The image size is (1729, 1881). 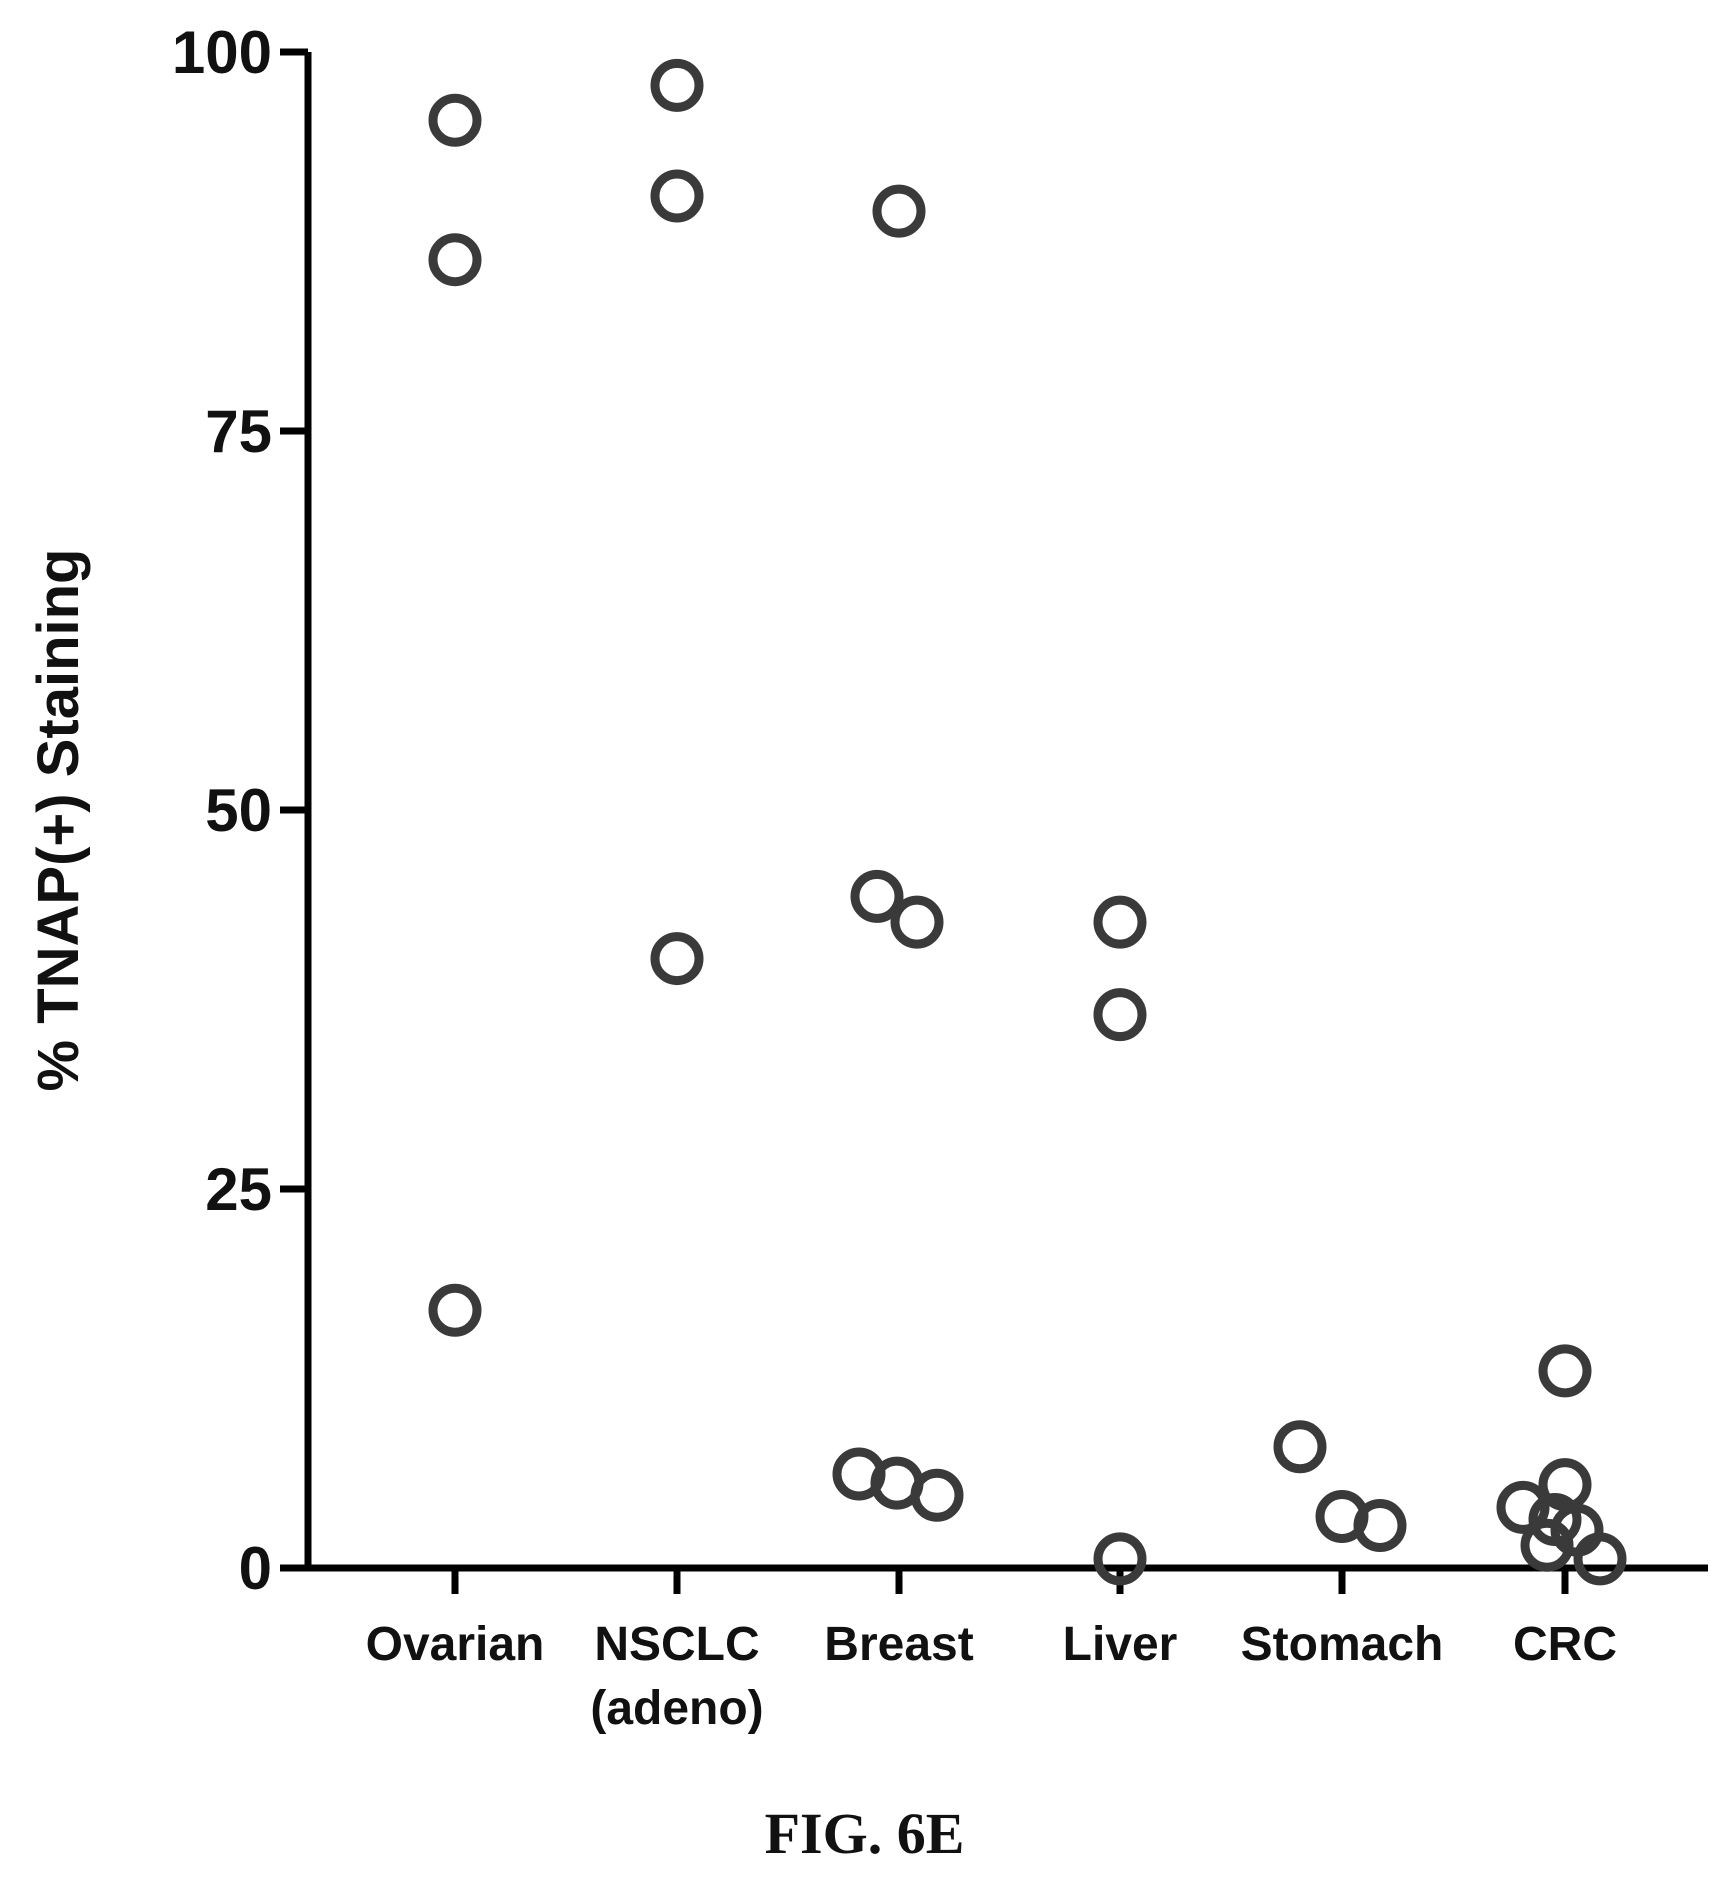 What do you see at coordinates (255, 1568) in the screenshot?
I see `y-tick-label: 0` at bounding box center [255, 1568].